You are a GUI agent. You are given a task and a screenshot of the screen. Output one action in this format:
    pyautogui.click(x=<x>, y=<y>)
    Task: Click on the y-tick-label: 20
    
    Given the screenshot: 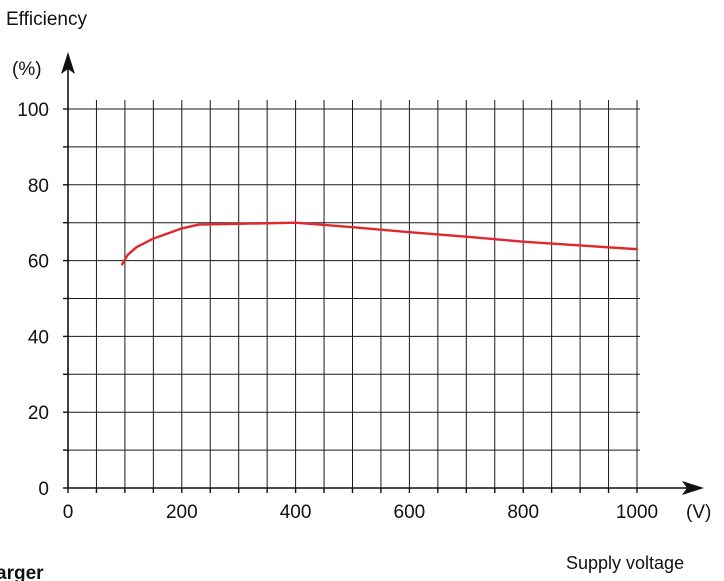 What is the action you would take?
    pyautogui.click(x=38, y=413)
    